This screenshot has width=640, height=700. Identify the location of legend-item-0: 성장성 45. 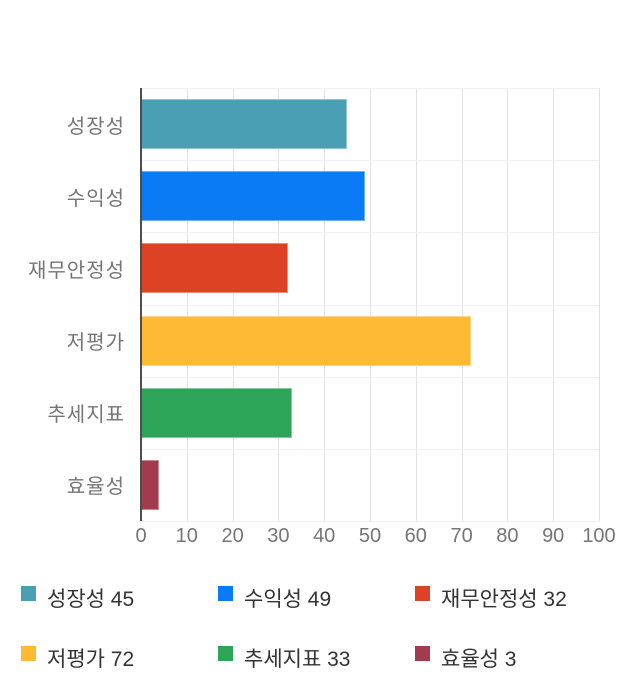
(119, 597).